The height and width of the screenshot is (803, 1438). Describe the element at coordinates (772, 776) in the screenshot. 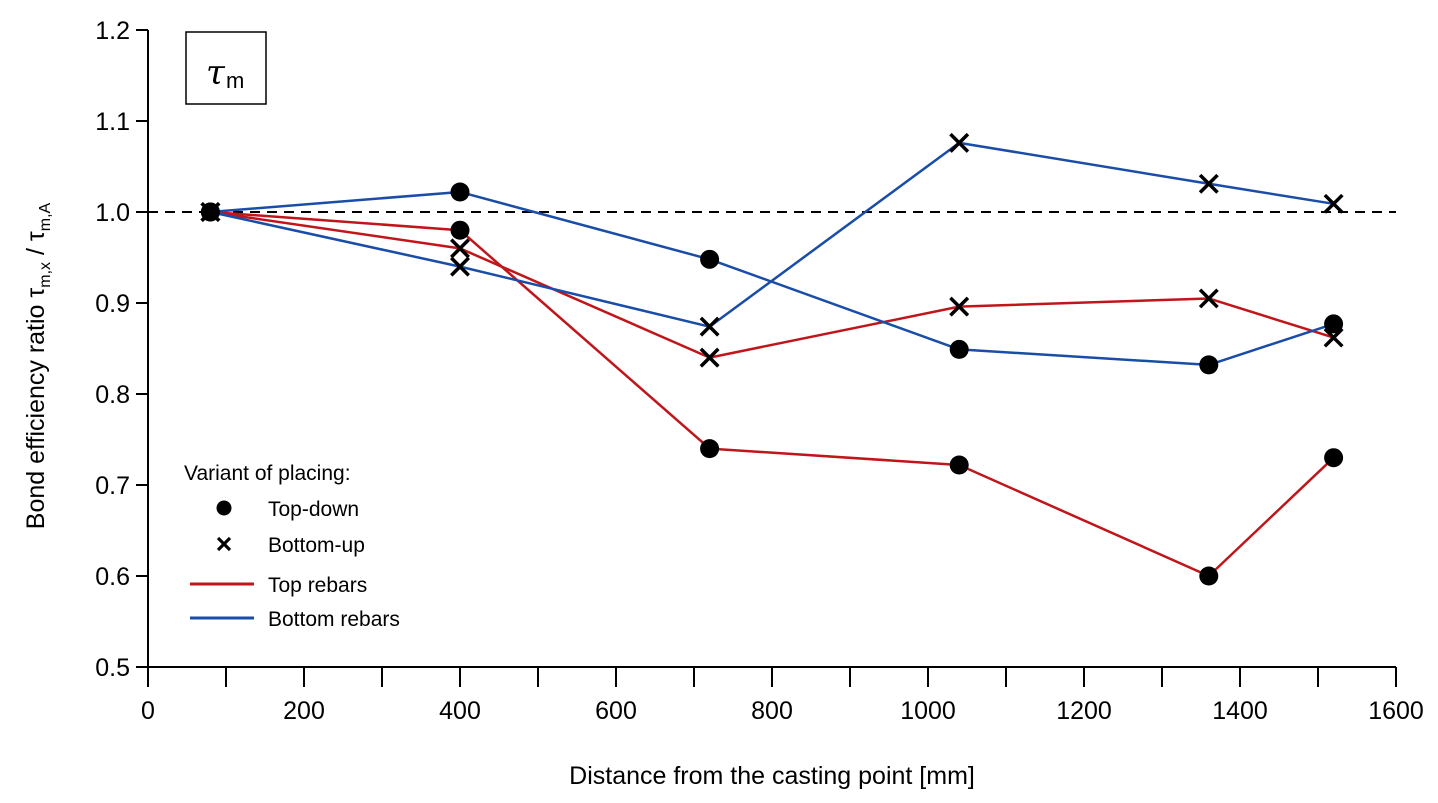

I see `x-axis-title: Distance from the casting point [mm]` at that location.